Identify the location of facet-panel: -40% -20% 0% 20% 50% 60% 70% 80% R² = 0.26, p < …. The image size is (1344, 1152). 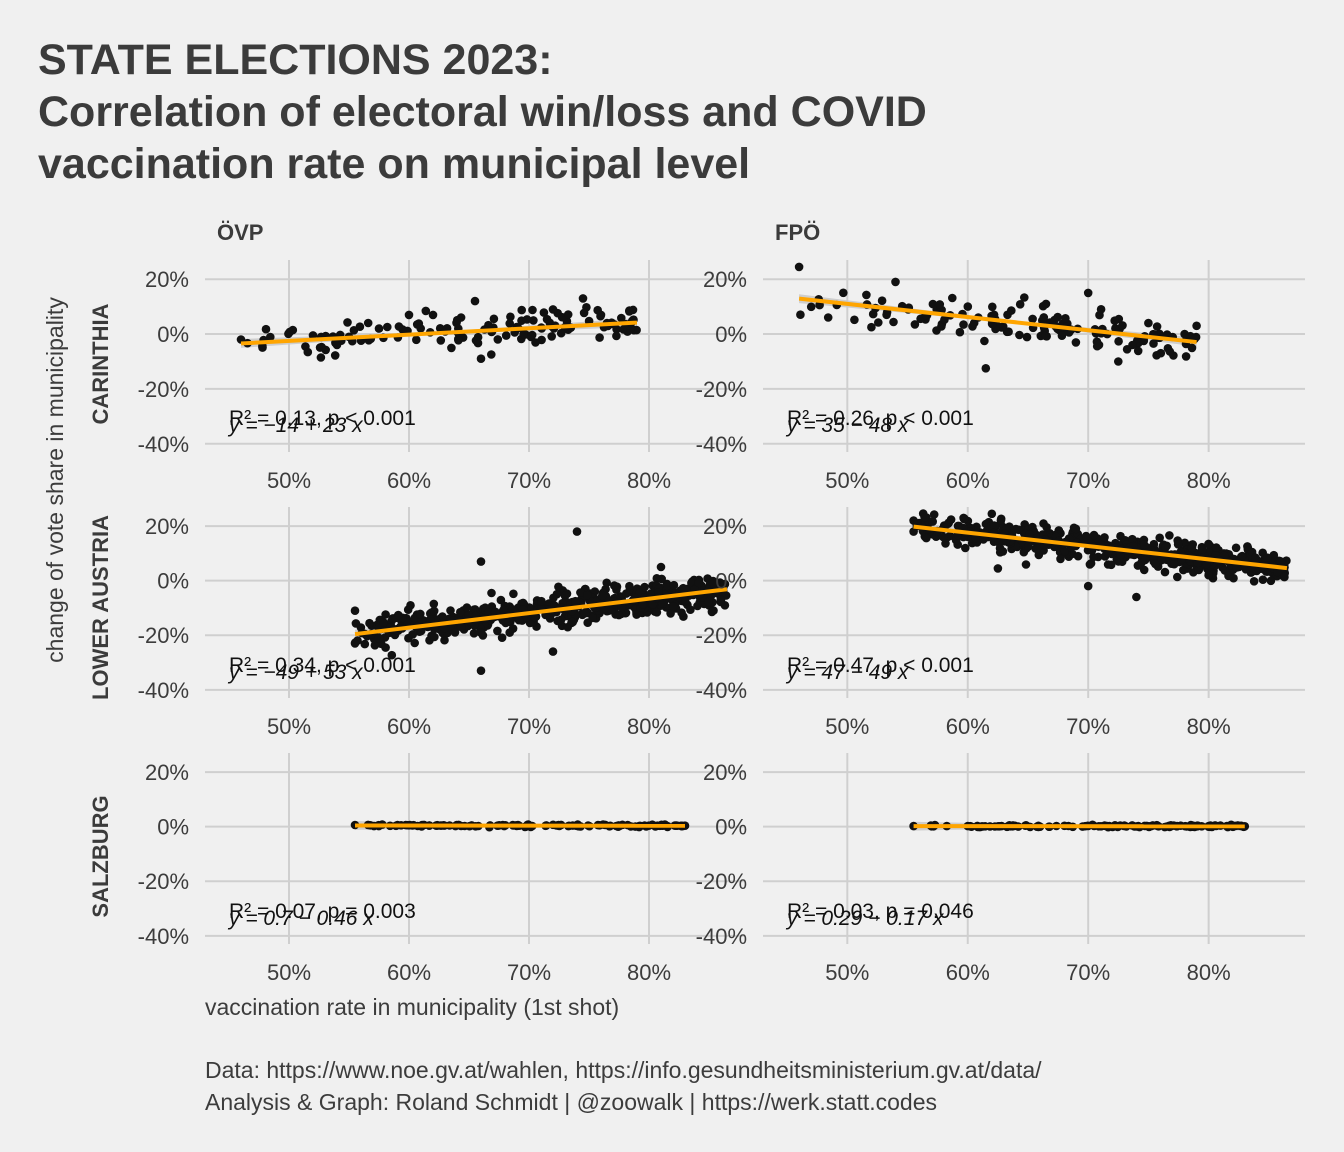
(1000, 376).